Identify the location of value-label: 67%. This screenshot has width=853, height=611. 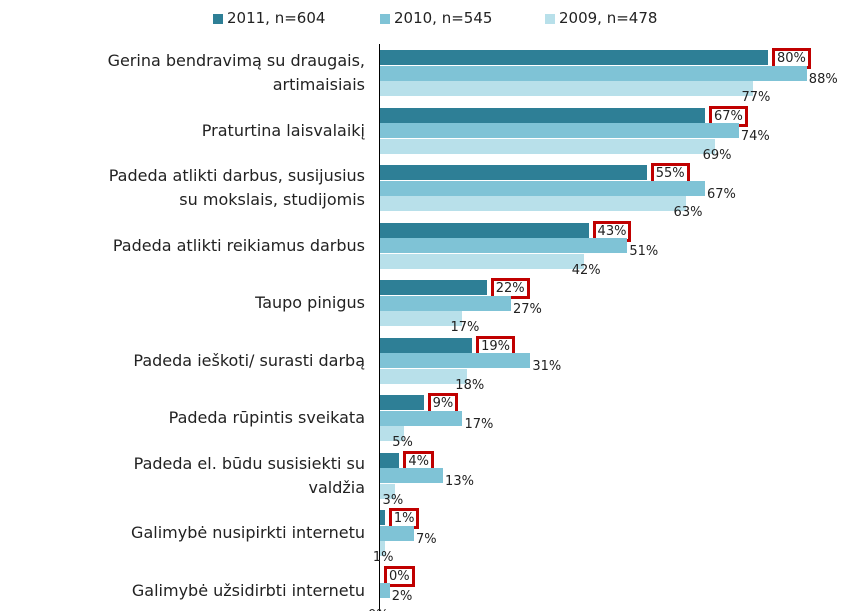
(721, 194).